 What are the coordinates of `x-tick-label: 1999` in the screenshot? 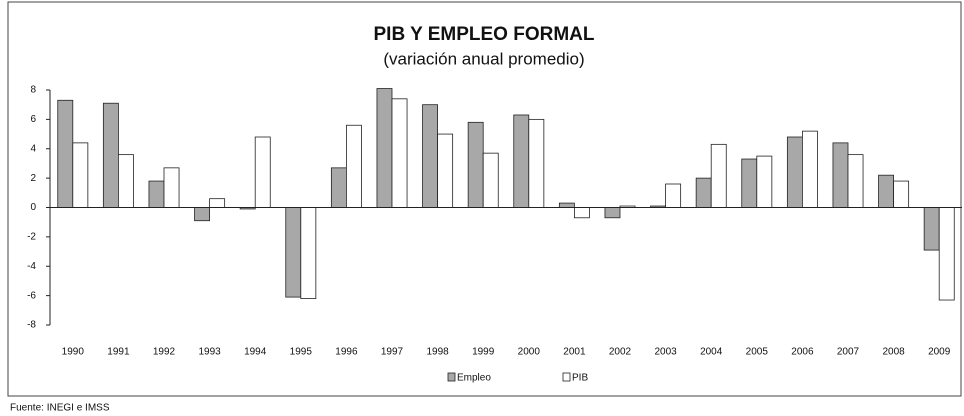 It's located at (483, 352).